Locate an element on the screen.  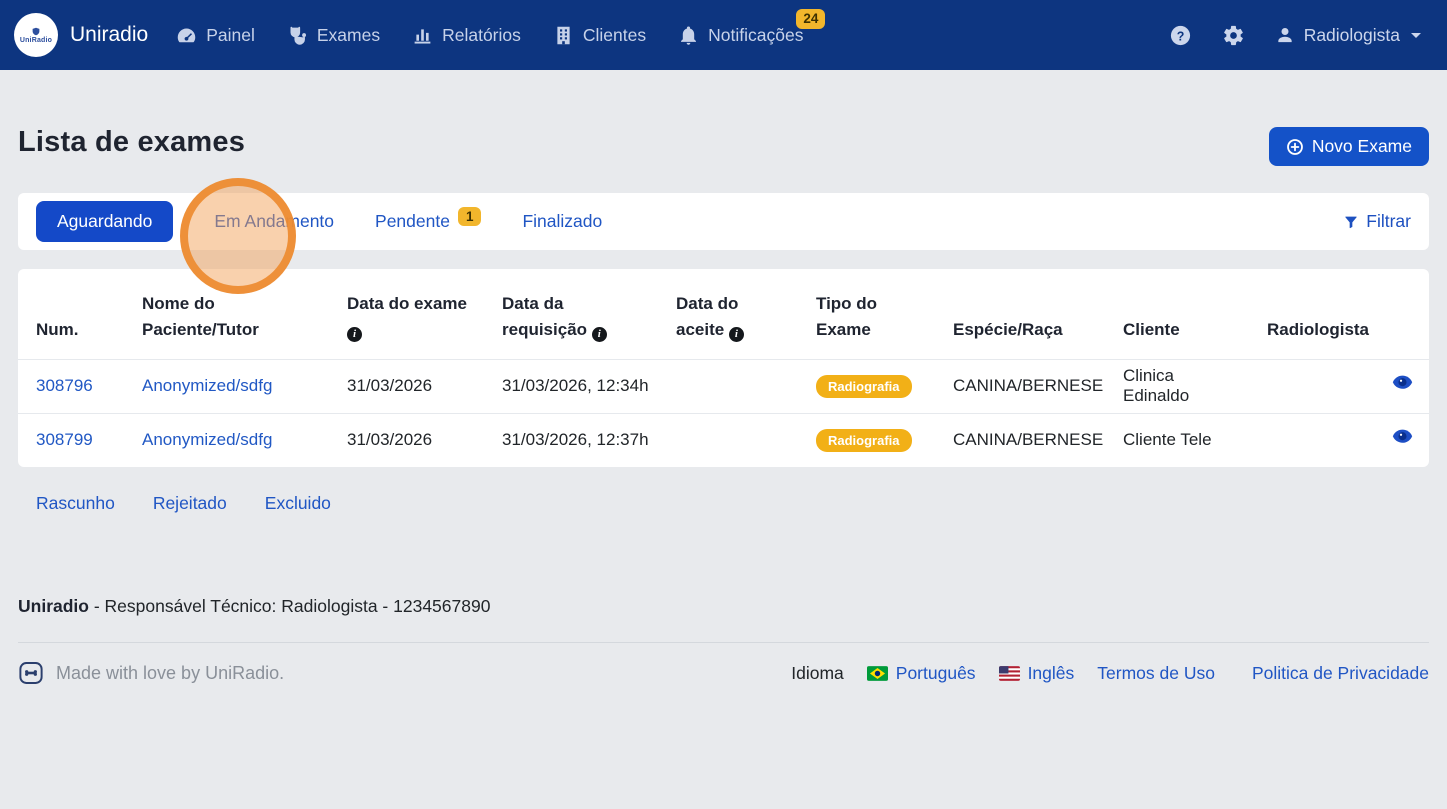
tab-aguardando: Aguardando is located at coordinates (105, 221).